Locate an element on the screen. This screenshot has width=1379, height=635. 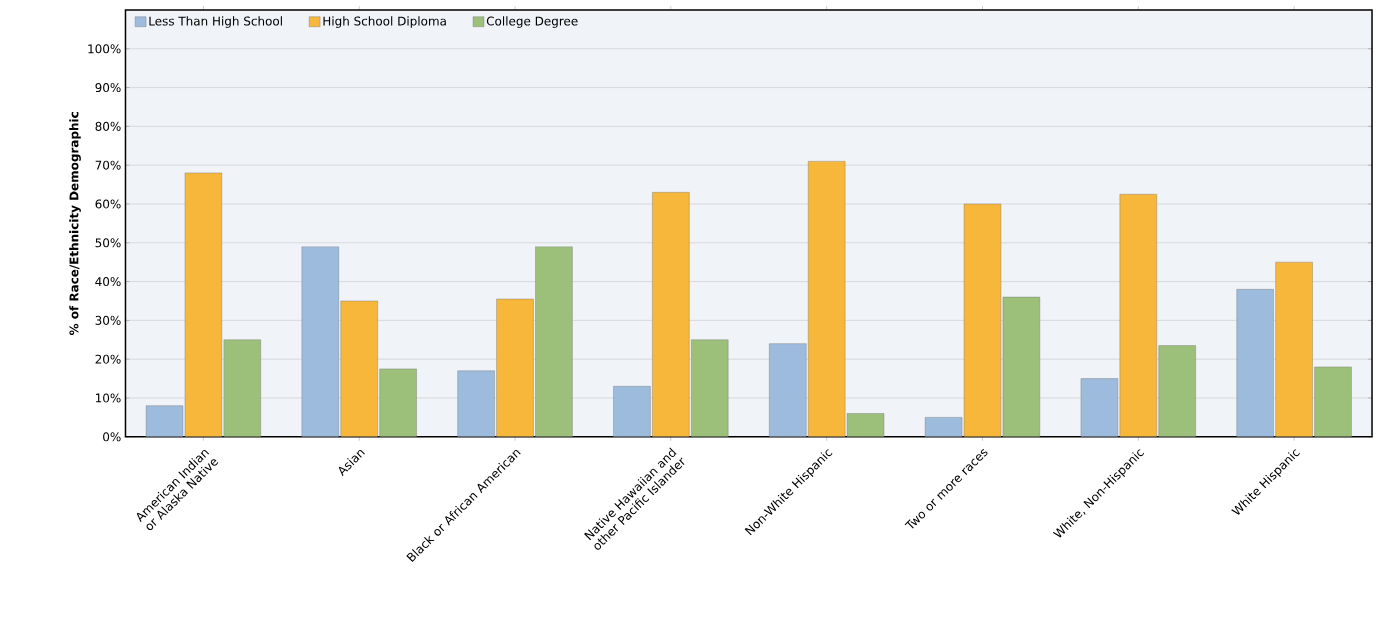
legend-label: High School Diploma is located at coordinates (384, 22).